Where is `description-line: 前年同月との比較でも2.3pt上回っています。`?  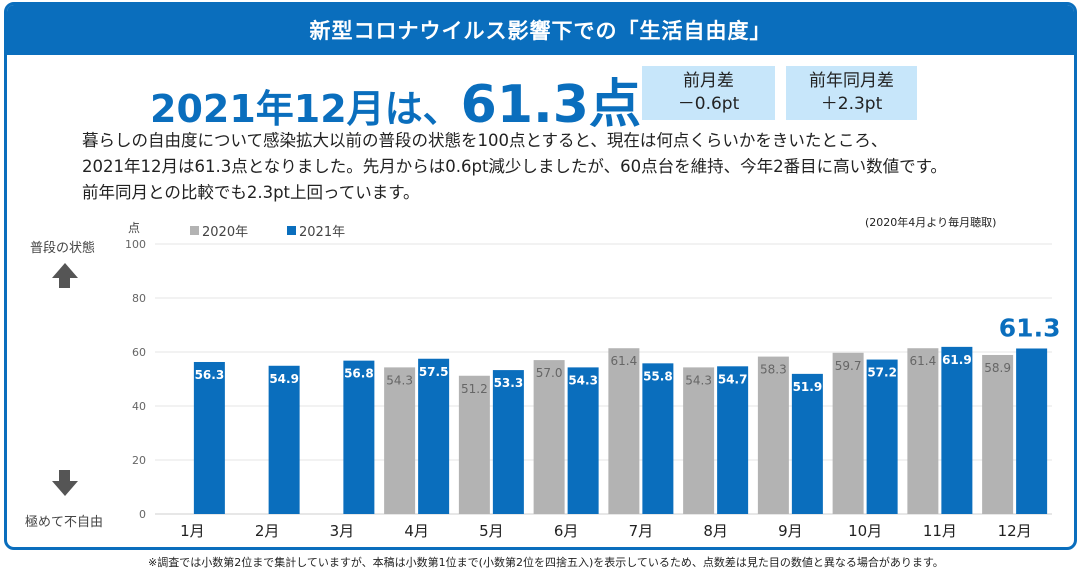
description-line: 前年同月との比較でも2.3pt上回っています。 is located at coordinates (251, 192).